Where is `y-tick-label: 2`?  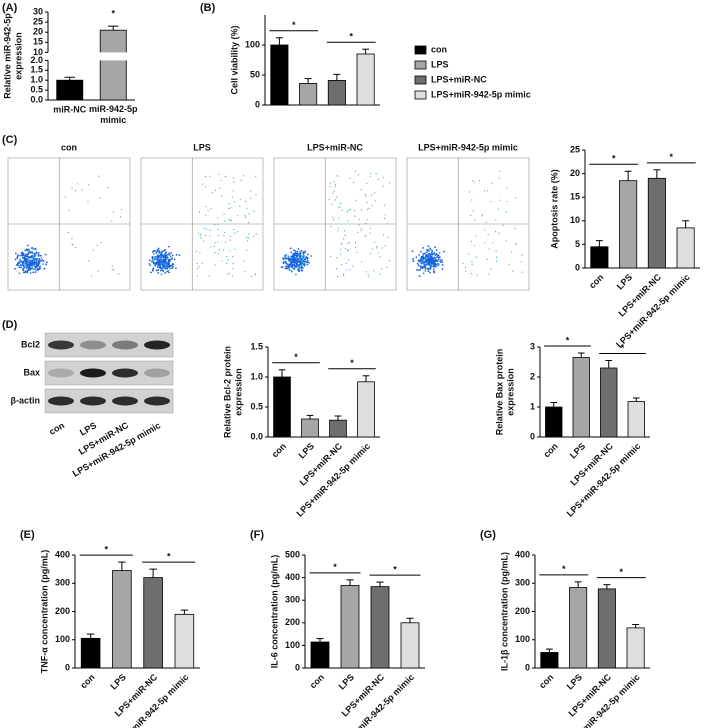 y-tick-label: 2 is located at coordinates (532, 376).